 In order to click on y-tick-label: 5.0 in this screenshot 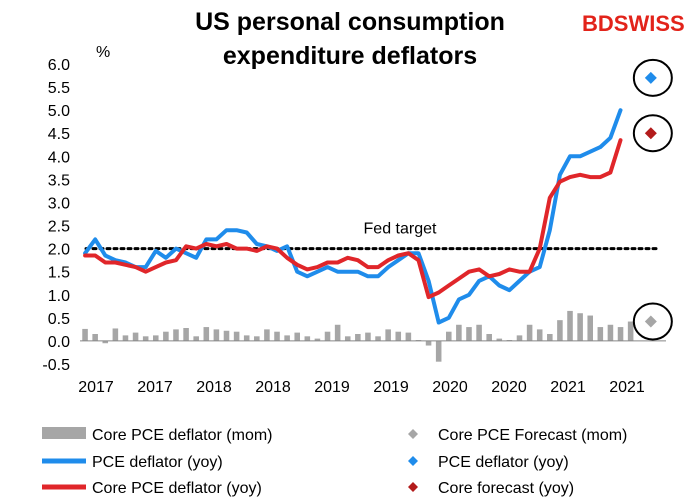, I will do `click(59, 111)`.